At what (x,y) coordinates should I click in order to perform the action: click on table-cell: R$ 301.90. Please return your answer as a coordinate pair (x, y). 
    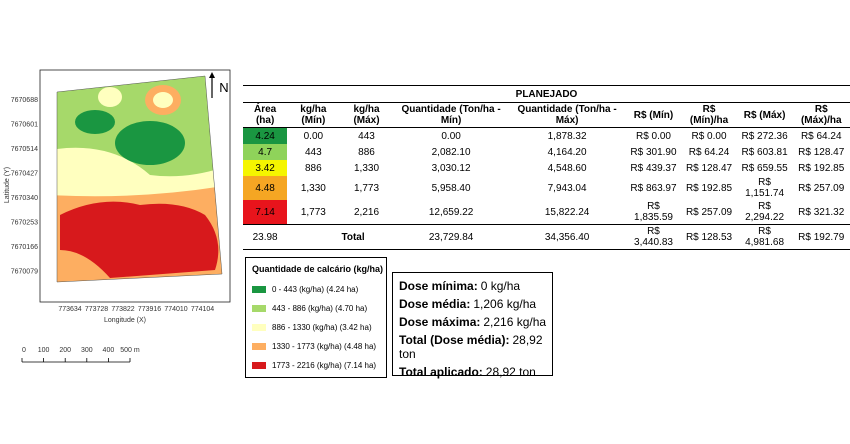
    Looking at the image, I should click on (653, 152).